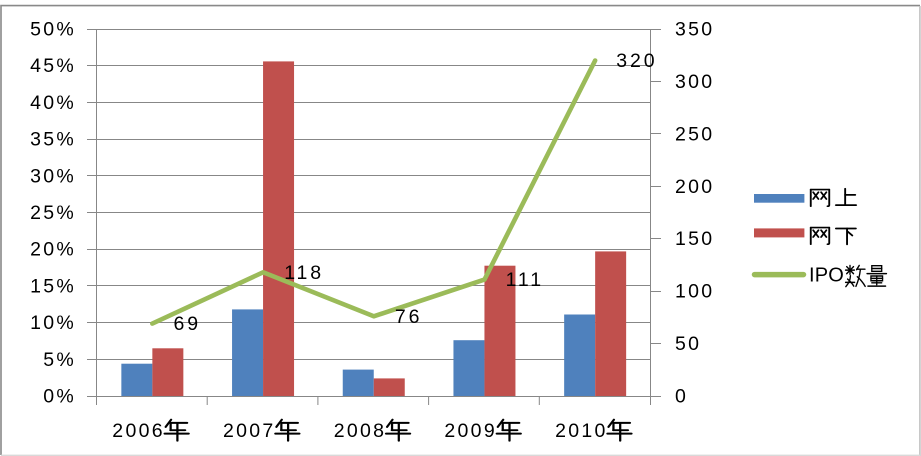  Describe the element at coordinates (249, 431) in the screenshot. I see `svg-text: 2007` at that location.